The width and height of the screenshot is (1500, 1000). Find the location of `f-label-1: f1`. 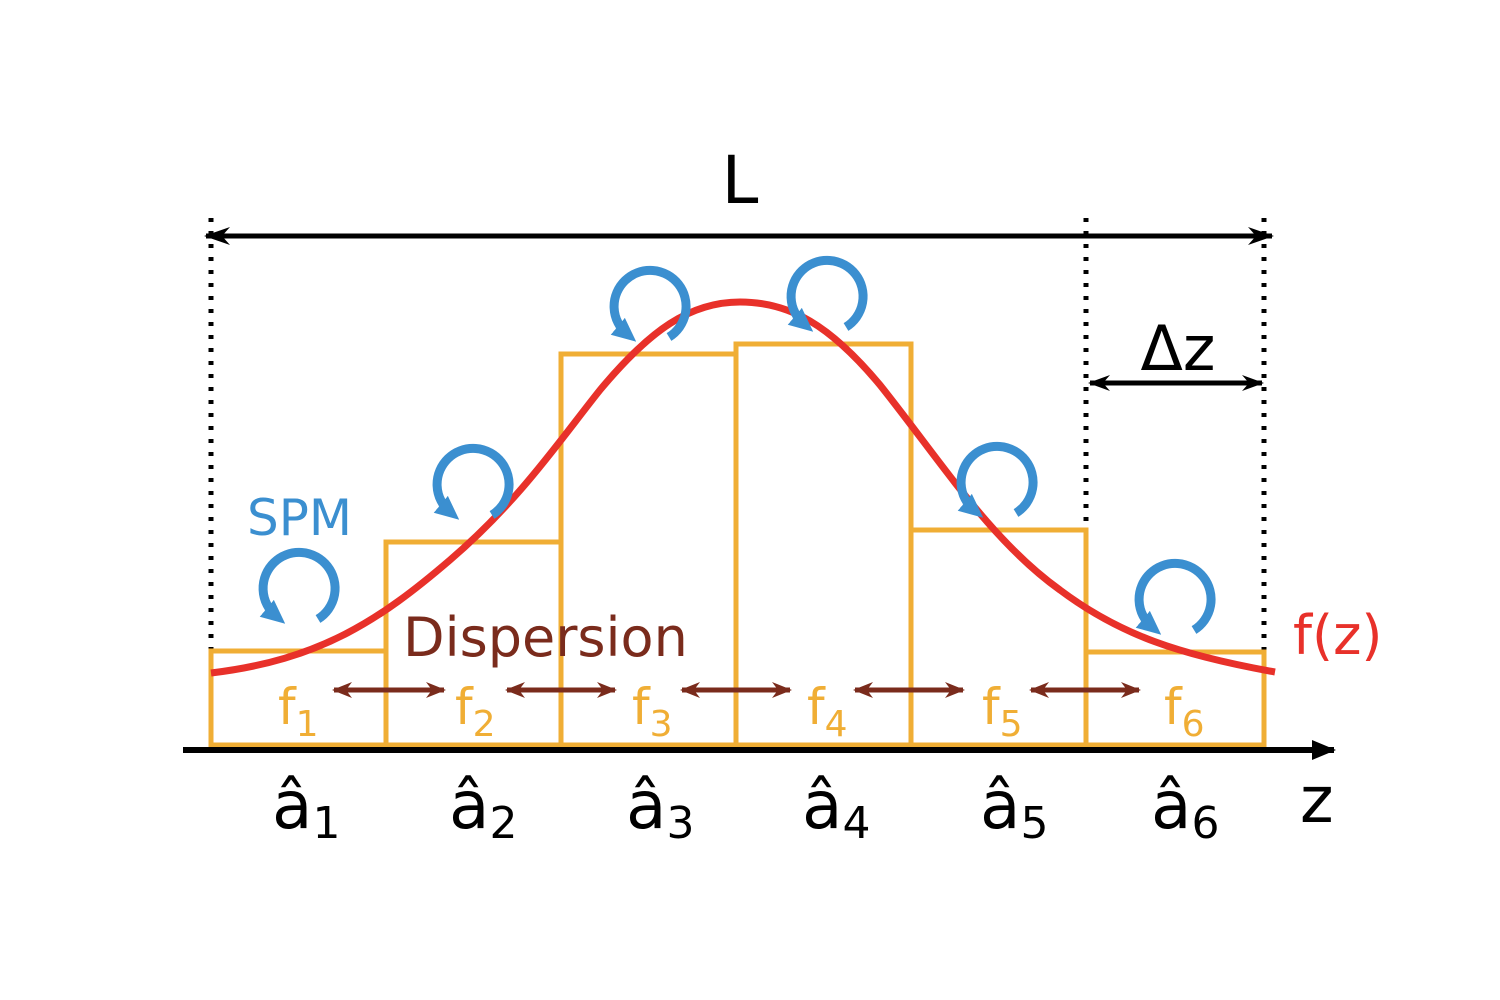

f-label-1: f1 is located at coordinates (298, 711).